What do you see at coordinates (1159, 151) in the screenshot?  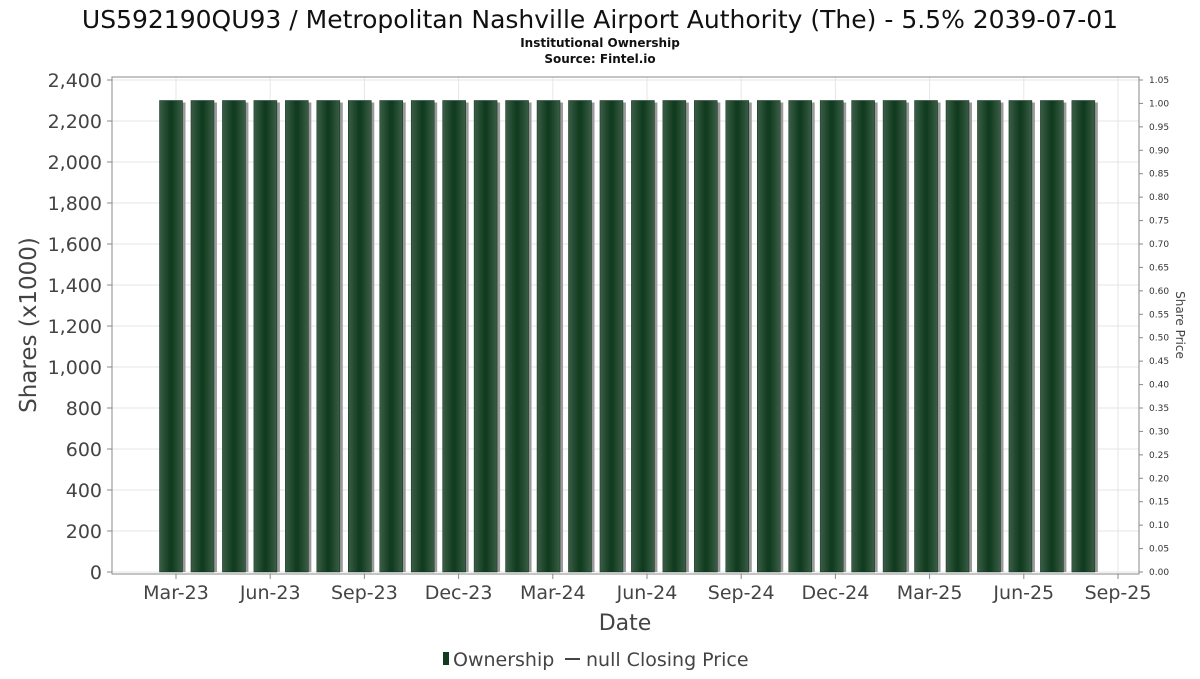 I see `y2-tick-label: 0.90` at bounding box center [1159, 151].